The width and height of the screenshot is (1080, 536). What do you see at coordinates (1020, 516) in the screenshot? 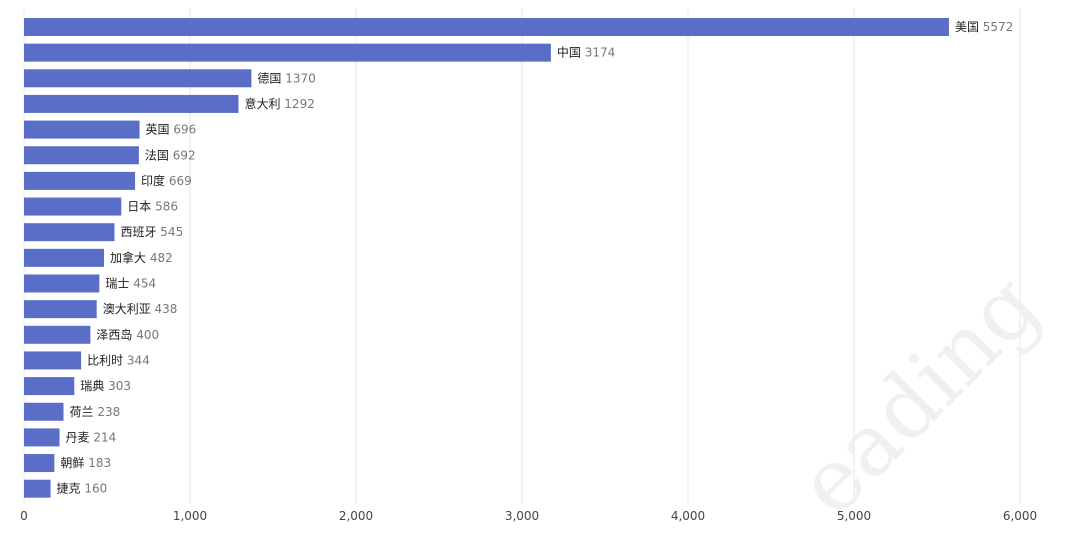
I see `x-axis-tick-label: 6,000` at bounding box center [1020, 516].